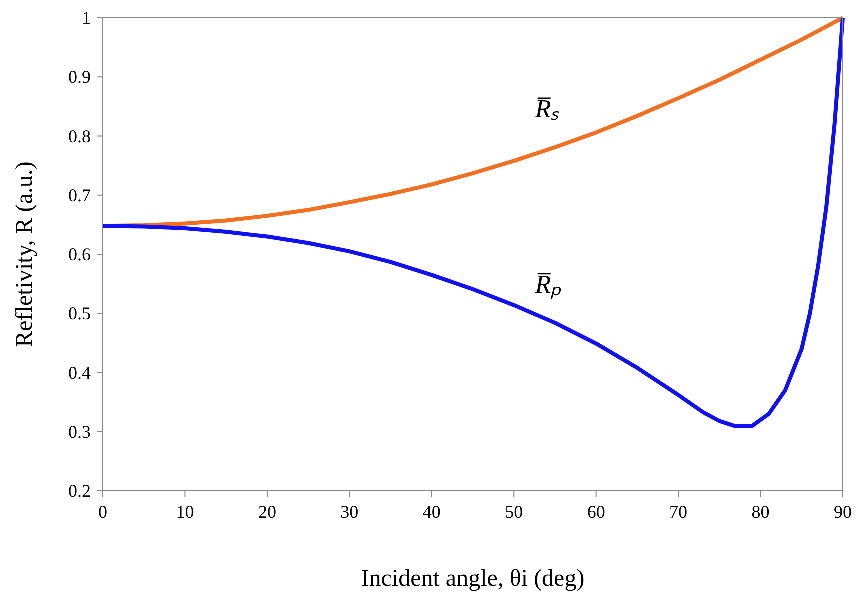 The width and height of the screenshot is (860, 601). Describe the element at coordinates (548, 285) in the screenshot. I see `series-label: R̅ₚ` at that location.